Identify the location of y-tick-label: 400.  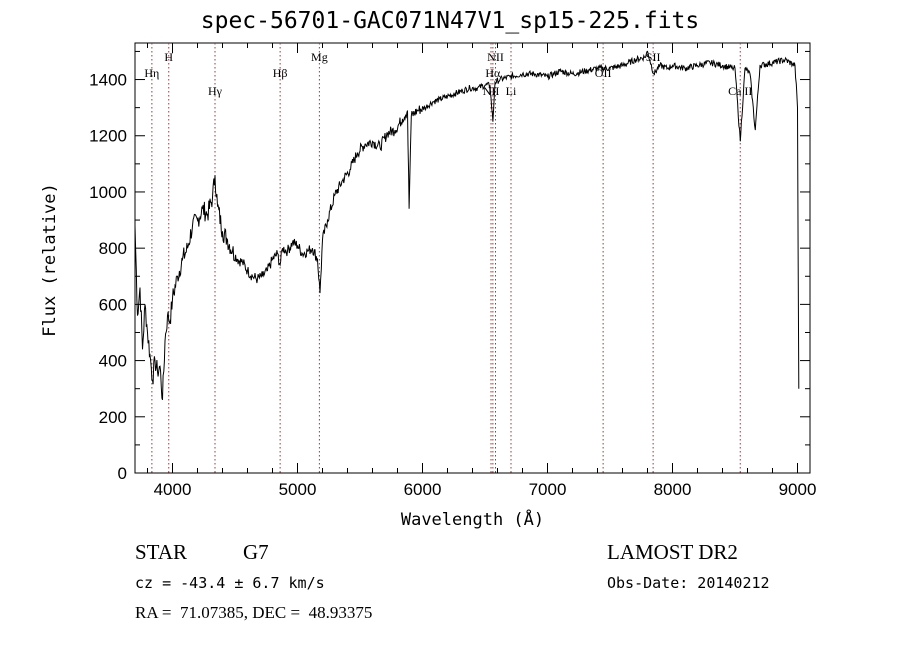
(113, 361).